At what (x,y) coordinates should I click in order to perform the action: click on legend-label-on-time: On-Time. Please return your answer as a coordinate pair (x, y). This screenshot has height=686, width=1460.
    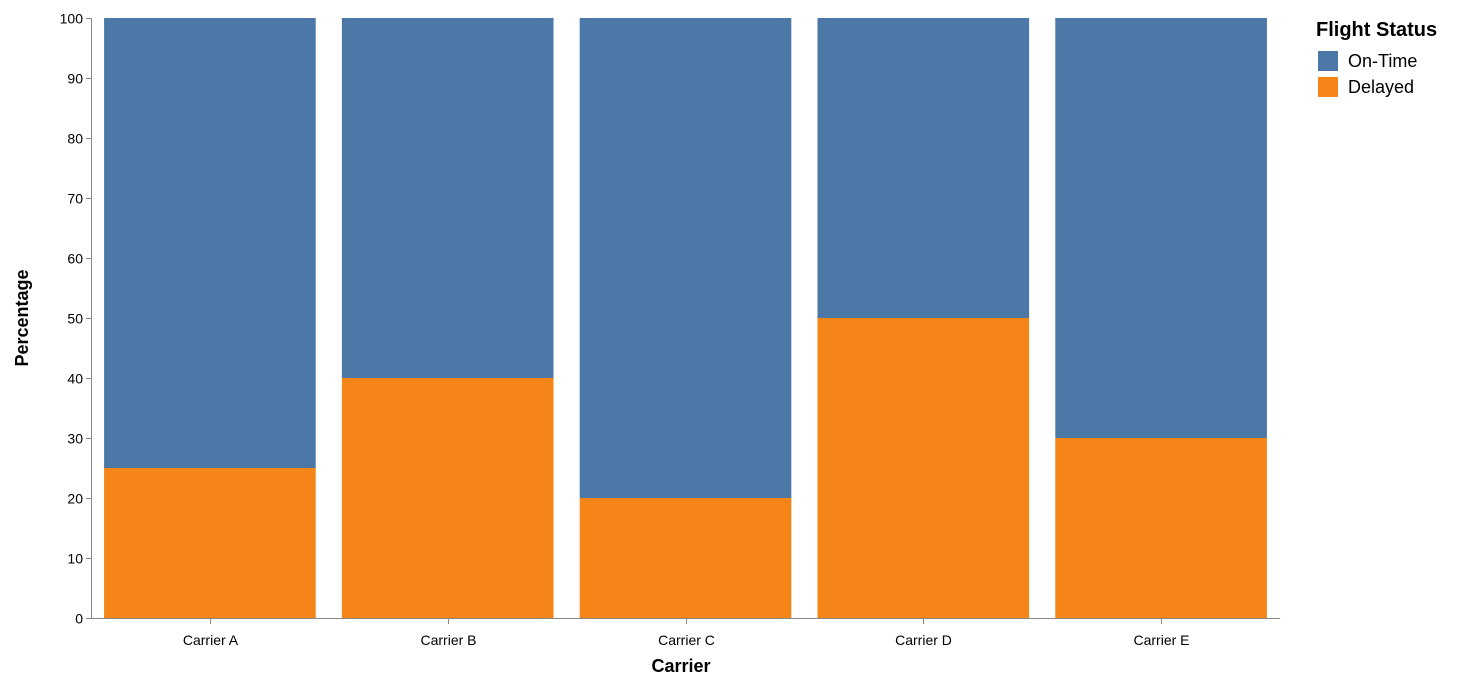
    Looking at the image, I should click on (1382, 61).